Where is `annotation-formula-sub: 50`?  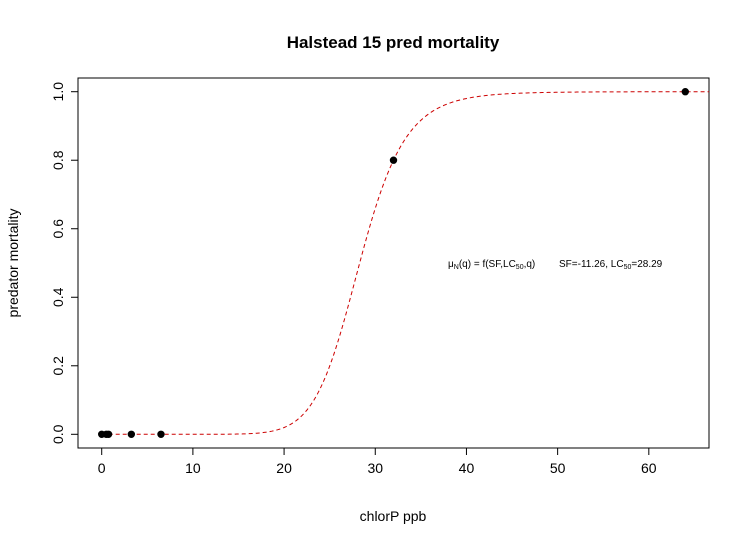
annotation-formula-sub: 50 is located at coordinates (520, 267).